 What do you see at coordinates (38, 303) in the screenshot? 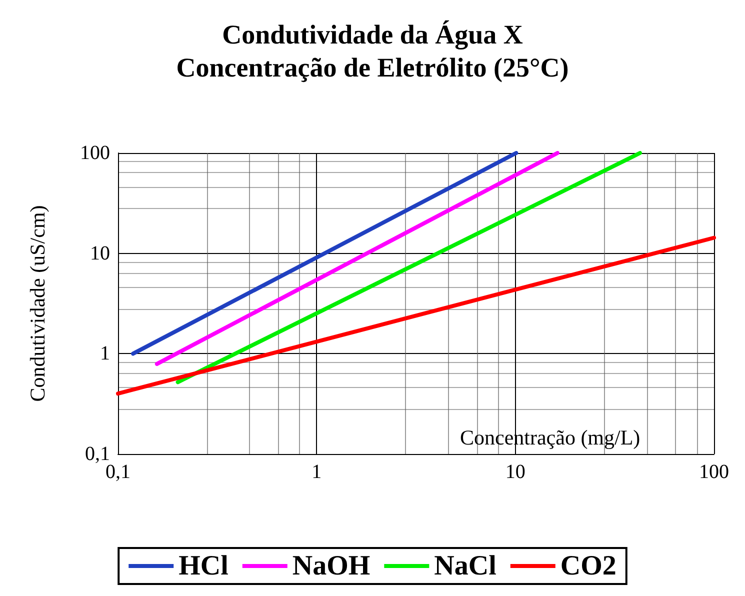
I see `y-axis-title: Condutividade (uS/cm)` at bounding box center [38, 303].